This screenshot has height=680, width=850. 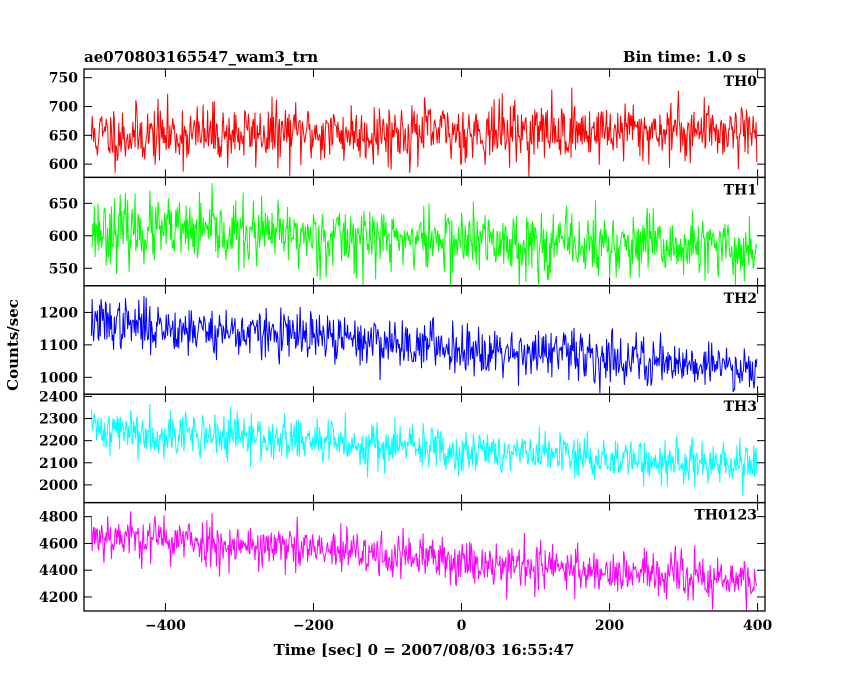 I want to click on panel-name-th0: TH0, so click(x=741, y=82).